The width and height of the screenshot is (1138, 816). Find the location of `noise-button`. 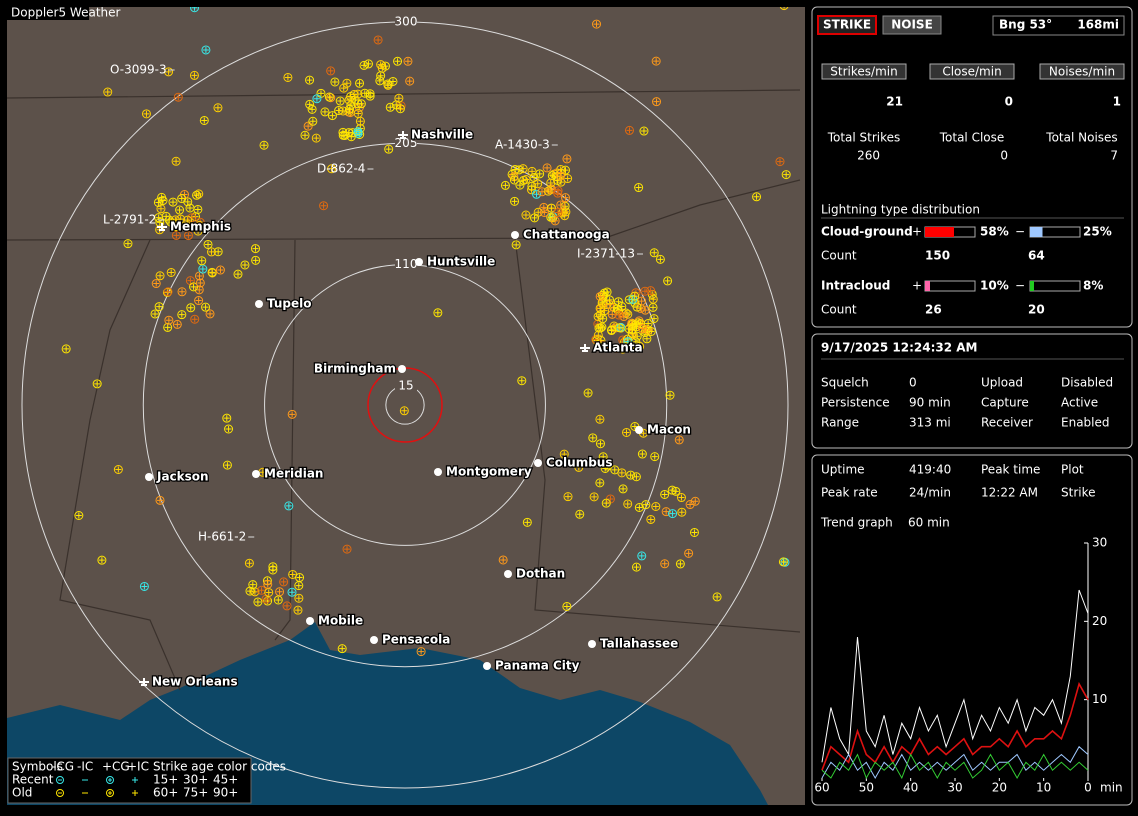

noise-button is located at coordinates (912, 25).